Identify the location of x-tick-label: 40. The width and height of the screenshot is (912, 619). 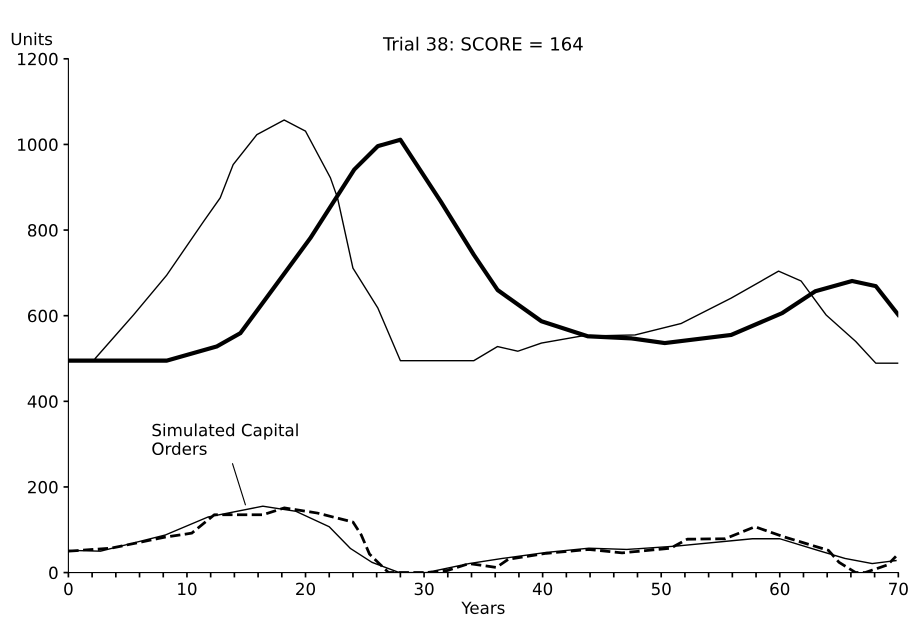
(542, 589).